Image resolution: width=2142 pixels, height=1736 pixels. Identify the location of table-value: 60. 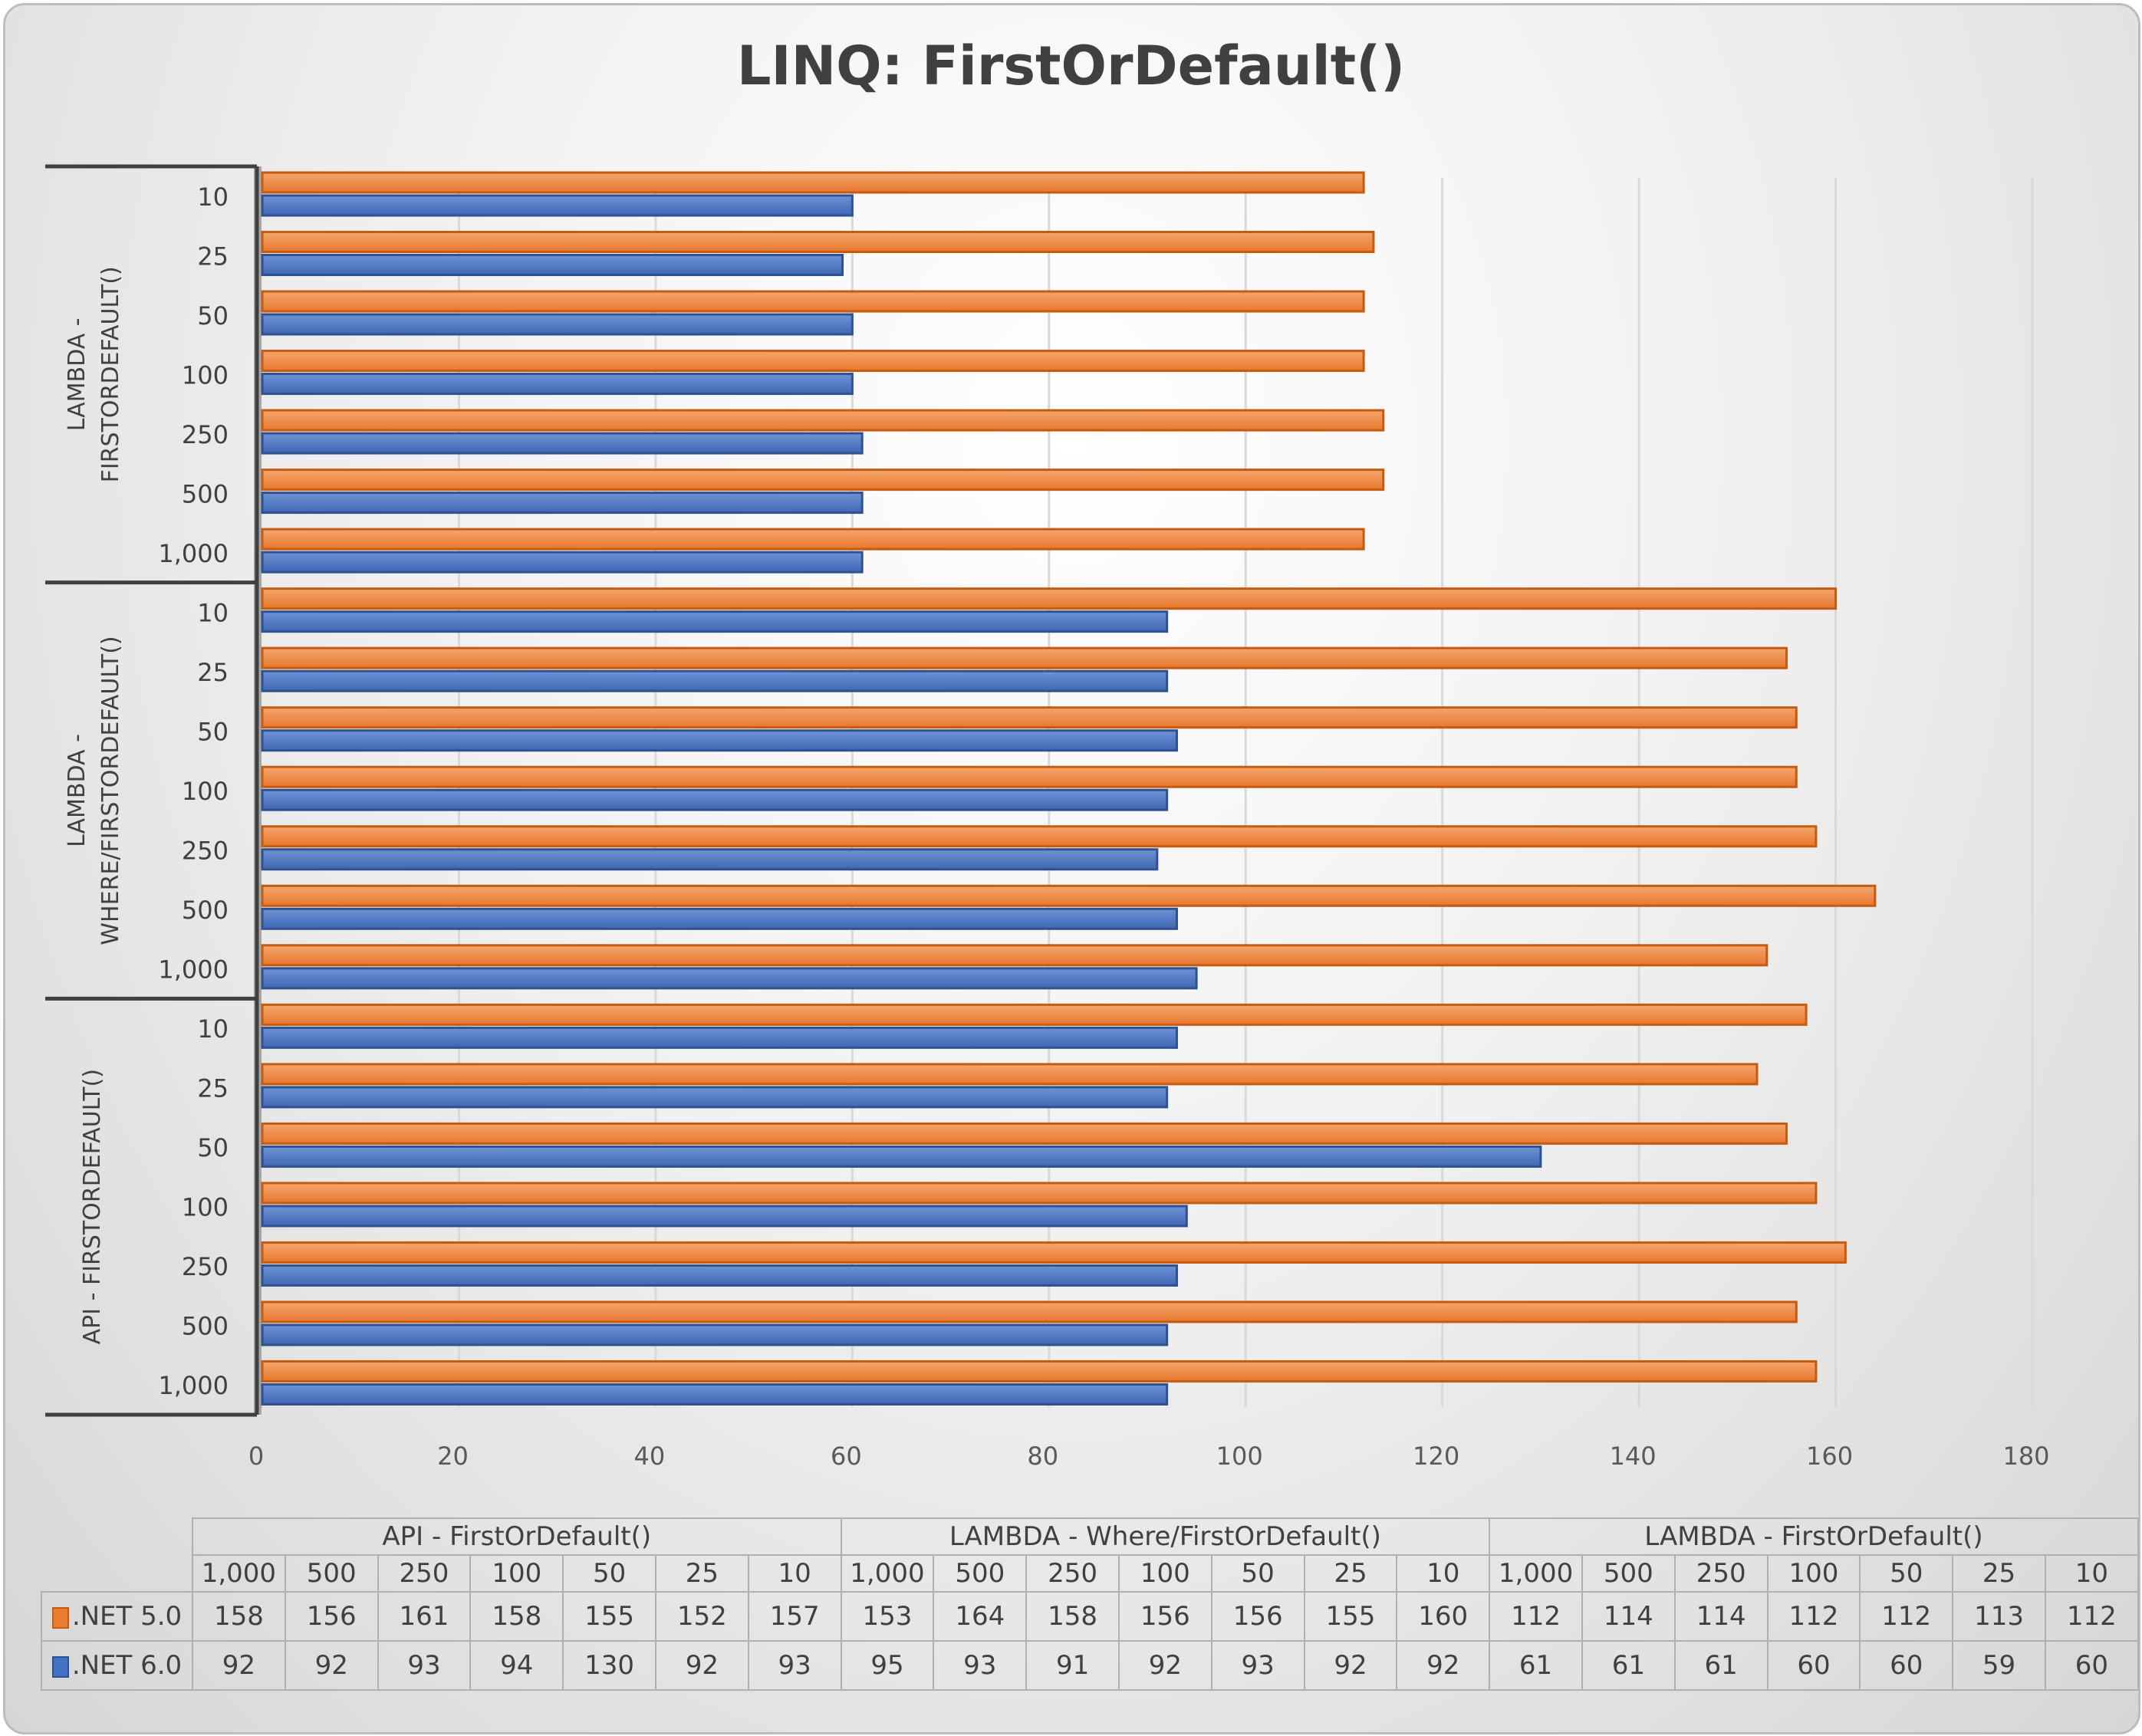
(1813, 1665).